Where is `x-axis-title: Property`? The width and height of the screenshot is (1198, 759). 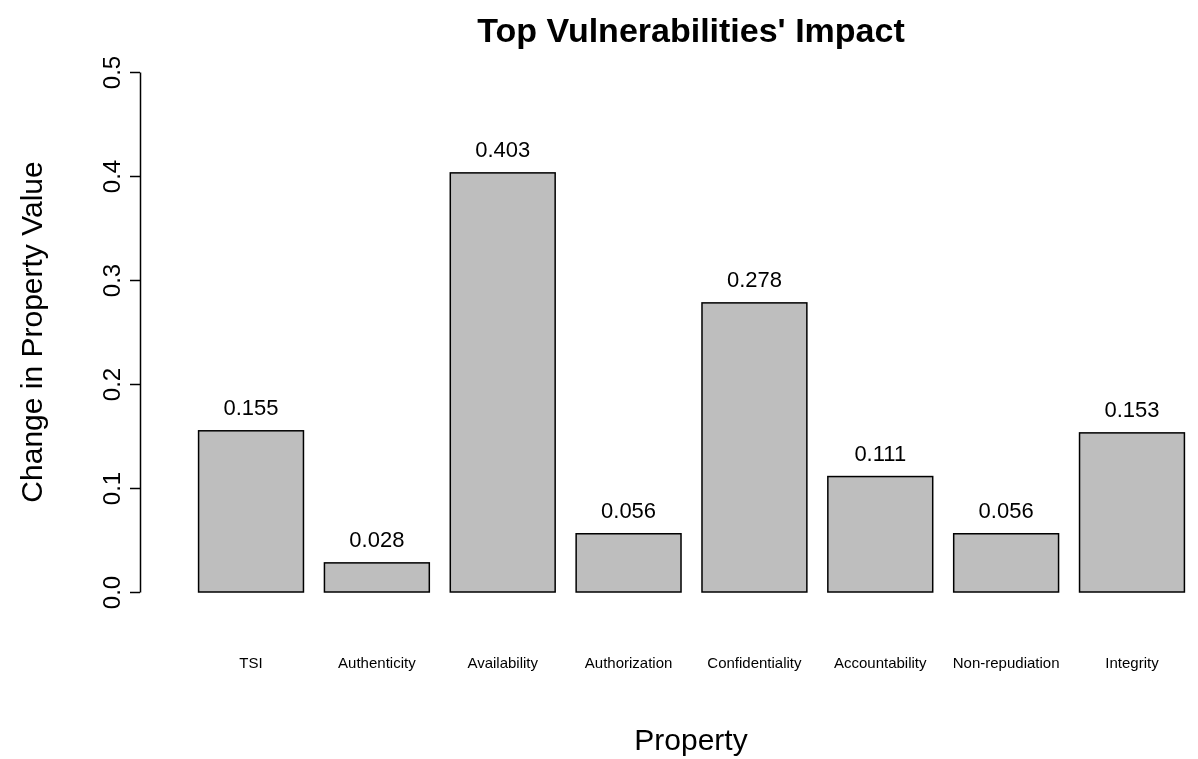
x-axis-title: Property is located at coordinates (691, 739).